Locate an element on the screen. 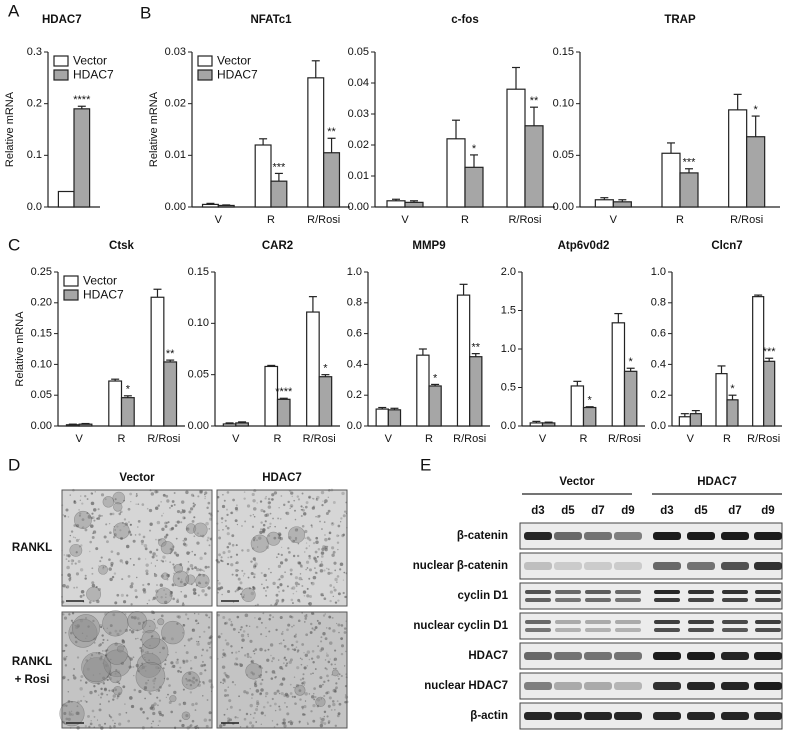  group-label: Vector is located at coordinates (577, 482).